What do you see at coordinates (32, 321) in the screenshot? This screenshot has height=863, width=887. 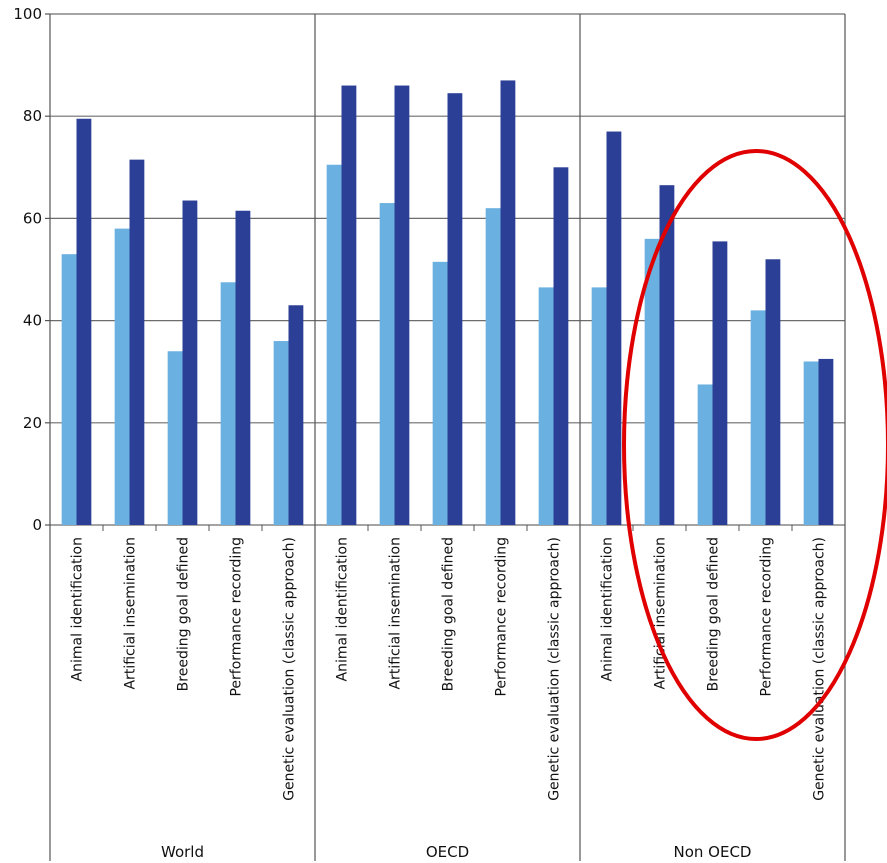 I see `y-tick-label: 40` at bounding box center [32, 321].